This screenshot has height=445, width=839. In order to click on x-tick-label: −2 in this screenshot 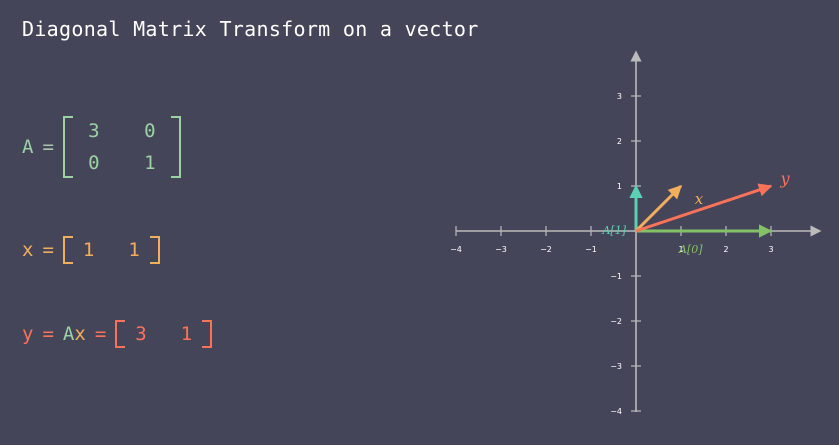, I will do `click(546, 249)`.